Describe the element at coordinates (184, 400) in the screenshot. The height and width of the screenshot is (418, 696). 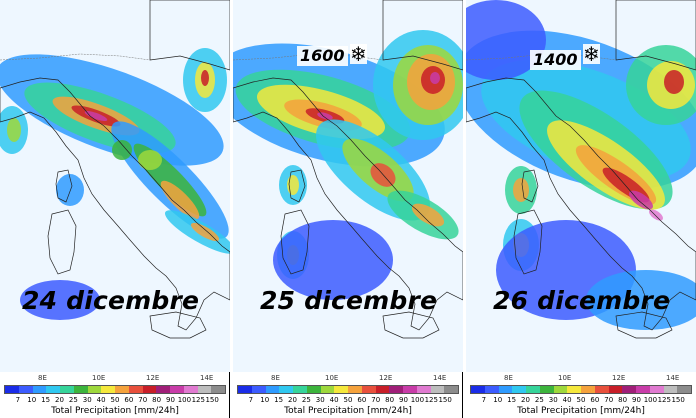
I see `colorbar-tick-label: 100` at that location.